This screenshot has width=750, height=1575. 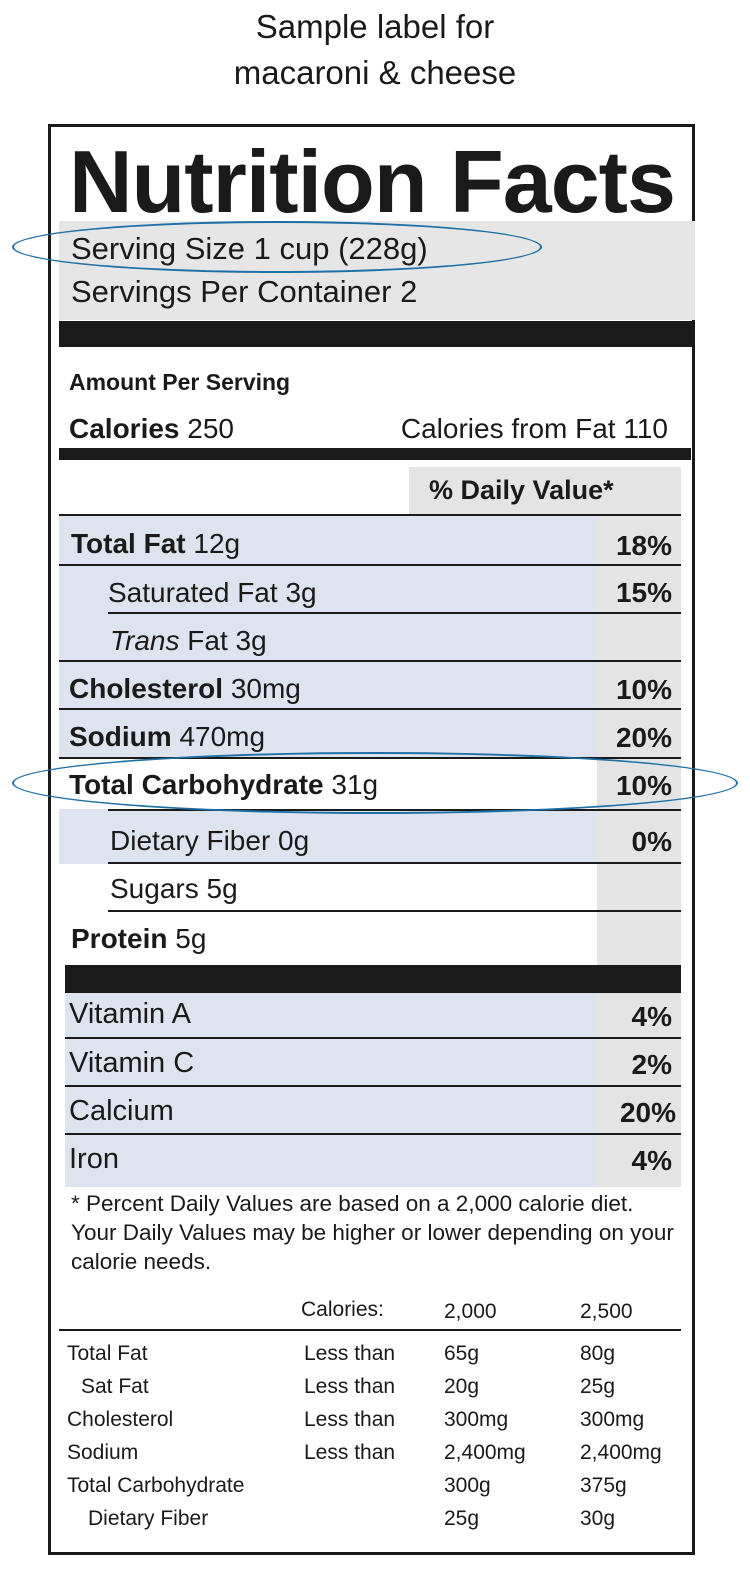 I want to click on dv-column, so click(x=639, y=756).